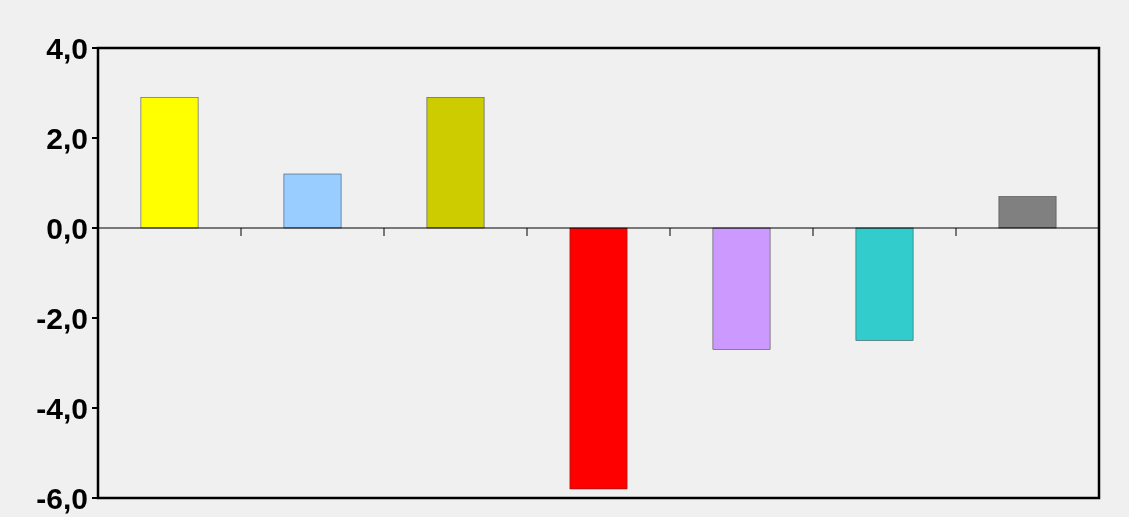  Describe the element at coordinates (67, 228) in the screenshot. I see `y-tick-label: 0,0` at that location.